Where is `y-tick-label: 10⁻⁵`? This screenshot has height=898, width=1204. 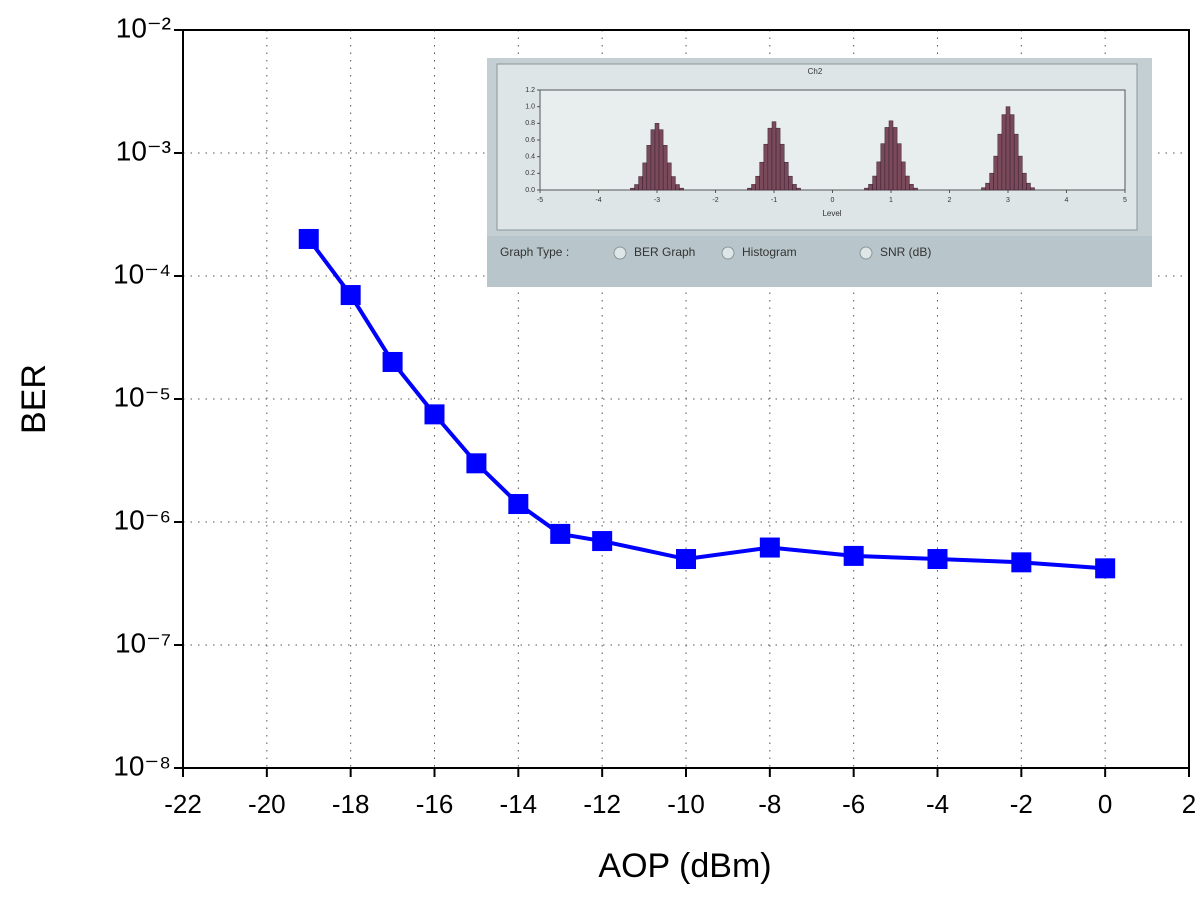 y-tick-label: 10⁻⁵ is located at coordinates (142, 396).